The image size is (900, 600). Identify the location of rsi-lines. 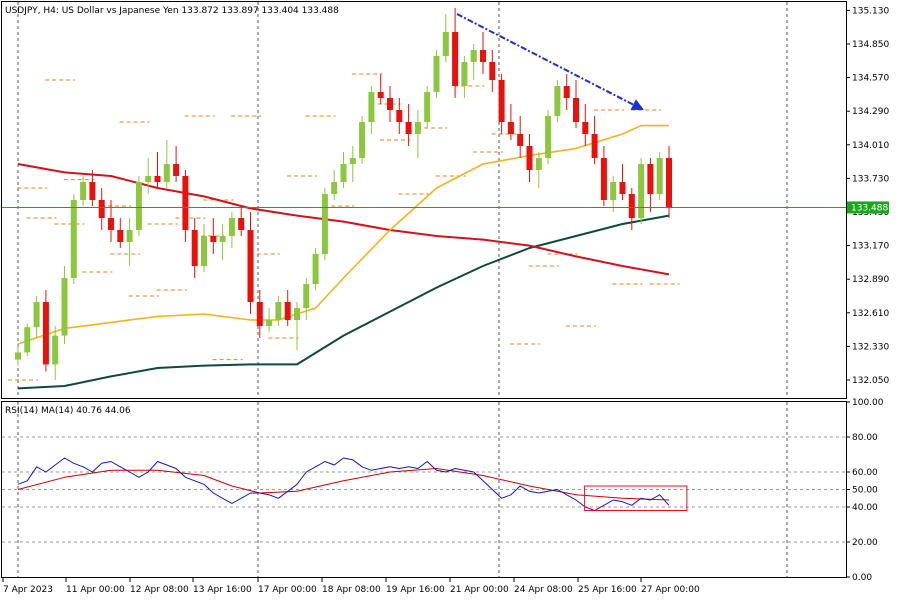
(352, 484).